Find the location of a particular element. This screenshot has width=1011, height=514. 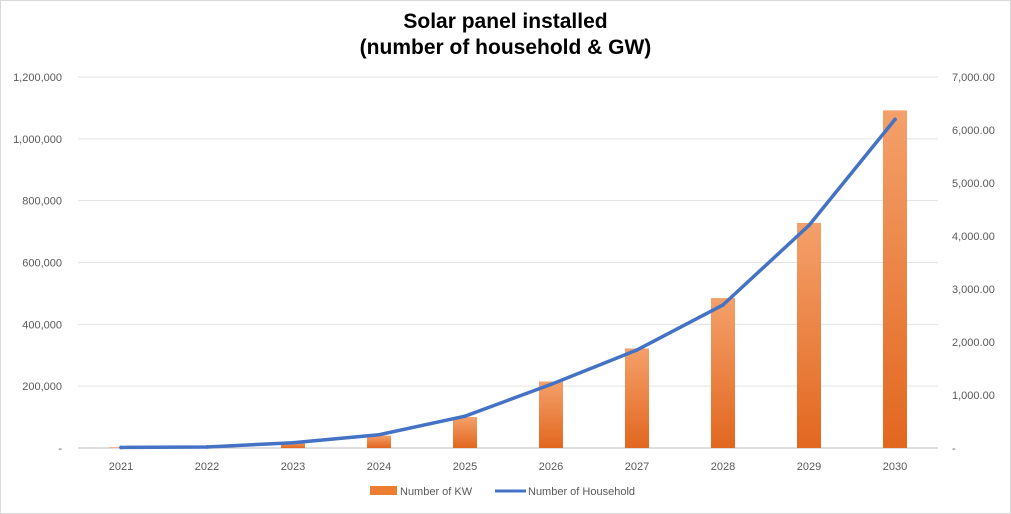

right-axis-tick-label: 5,000.00 is located at coordinates (973, 184).